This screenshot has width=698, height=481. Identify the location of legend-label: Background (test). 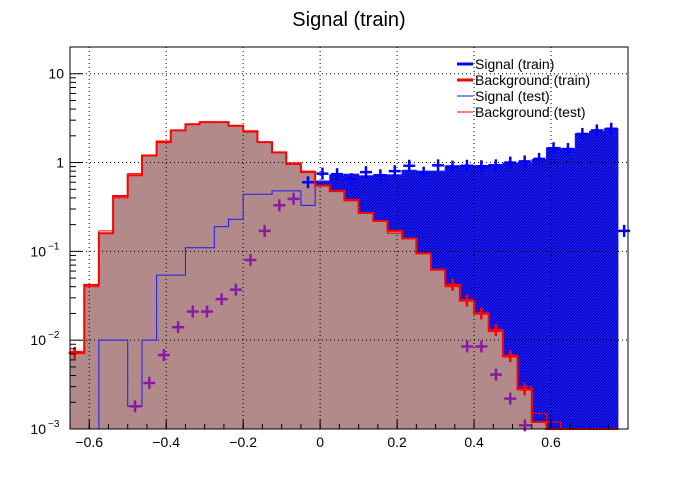
(530, 112).